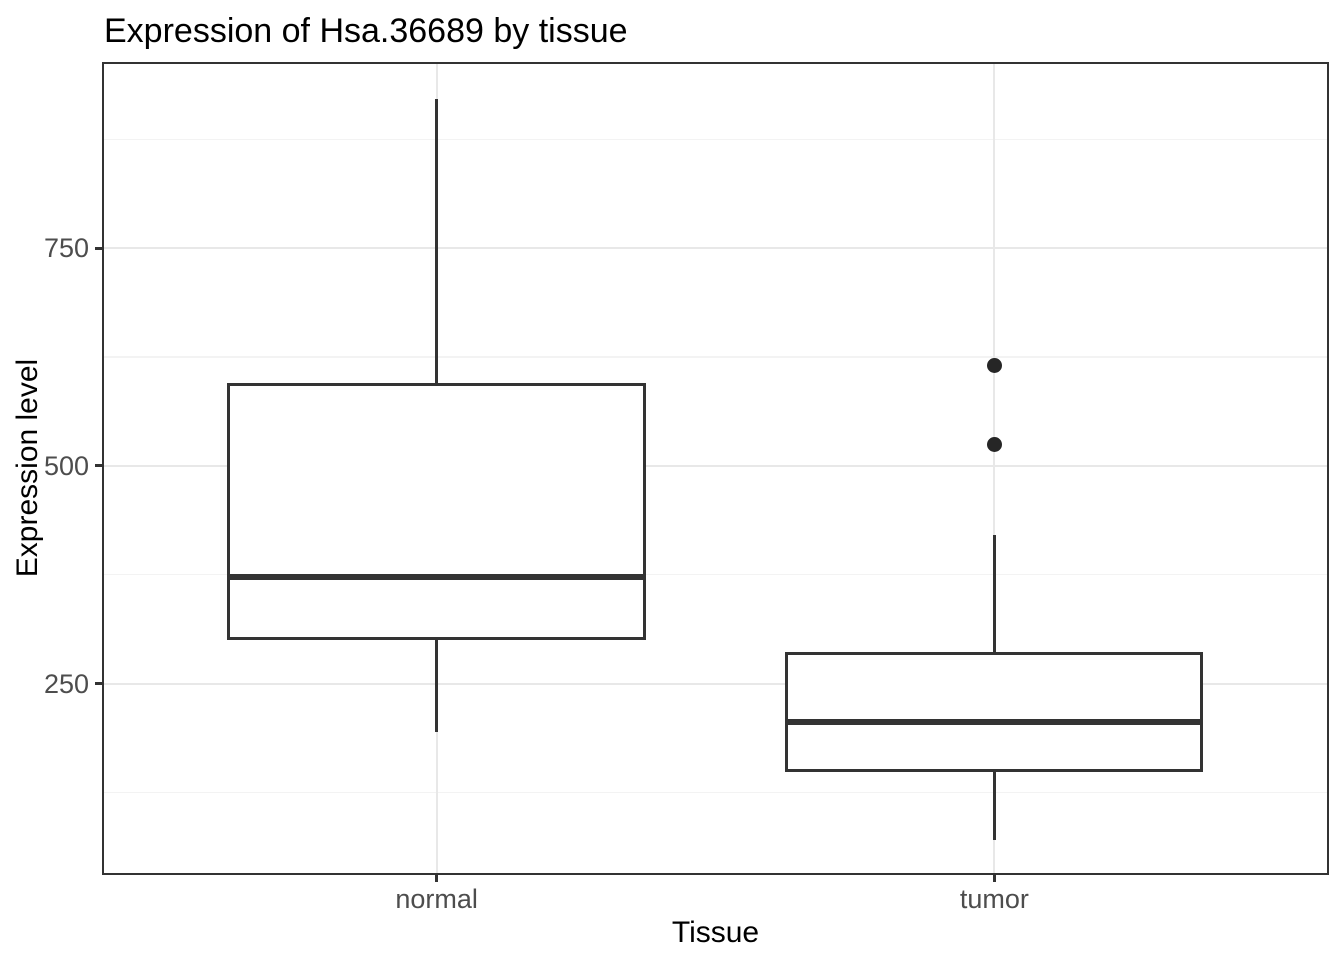 This screenshot has height=960, width=1344. Describe the element at coordinates (994, 593) in the screenshot. I see `whisker-upper-tumor` at that location.